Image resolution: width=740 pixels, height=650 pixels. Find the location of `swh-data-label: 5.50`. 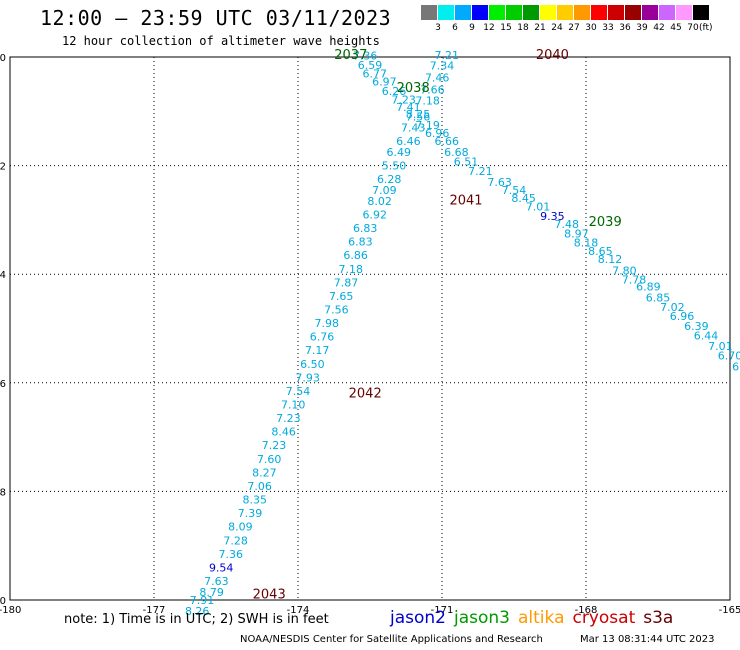

swh-data-label: 5.50 is located at coordinates (394, 166).